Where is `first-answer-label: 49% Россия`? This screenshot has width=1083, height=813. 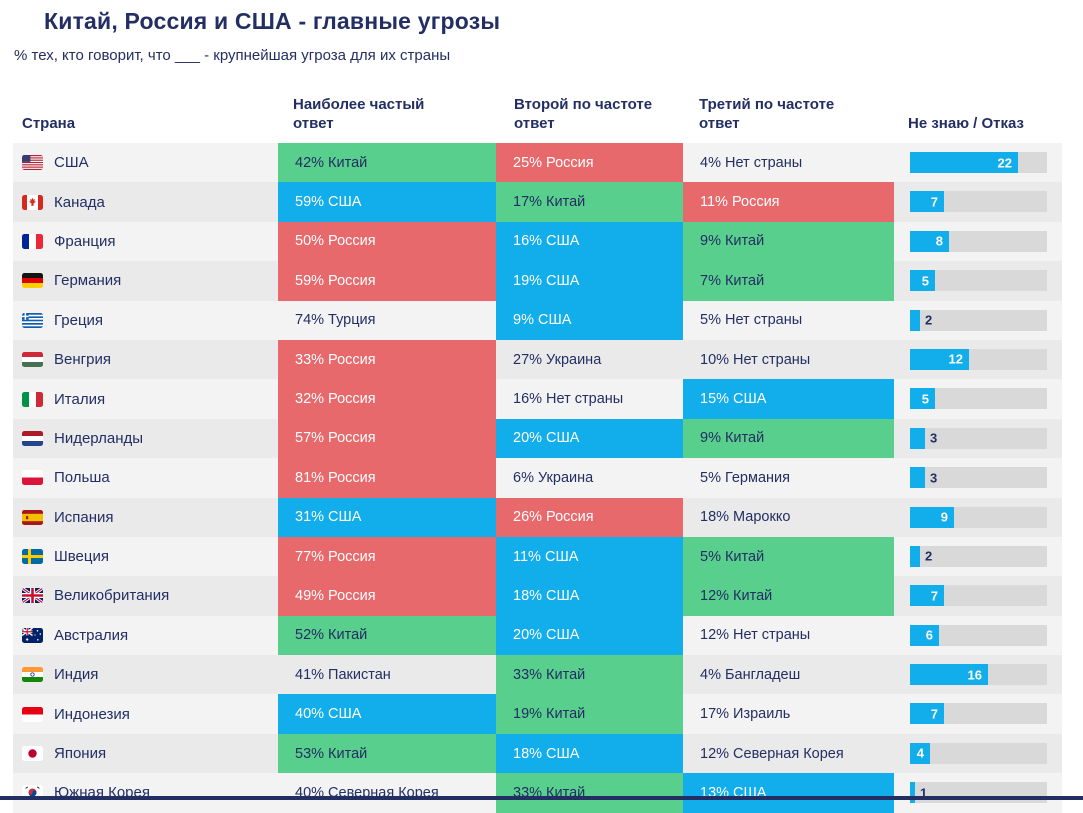 first-answer-label: 49% Россия is located at coordinates (335, 595).